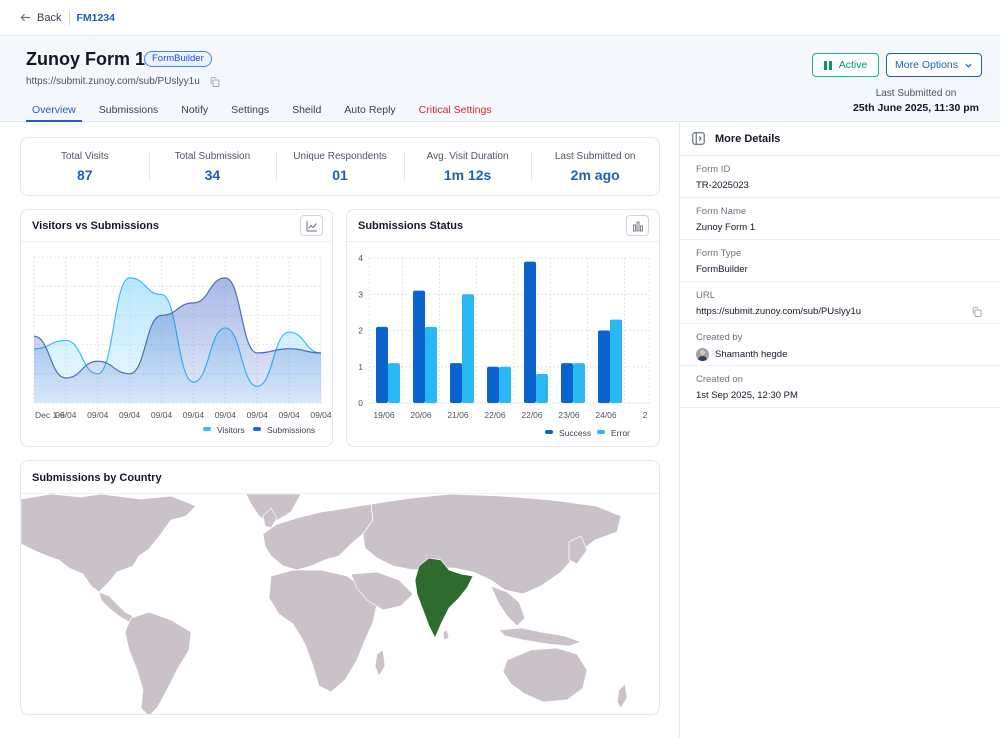 The height and width of the screenshot is (738, 1000). I want to click on land-madagascar, so click(380, 663).